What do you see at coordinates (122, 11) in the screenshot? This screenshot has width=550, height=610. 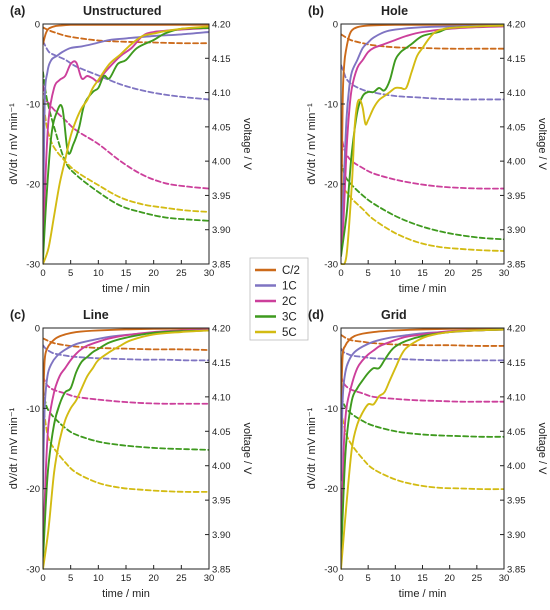 I see `panel-title: Unstructured` at bounding box center [122, 11].